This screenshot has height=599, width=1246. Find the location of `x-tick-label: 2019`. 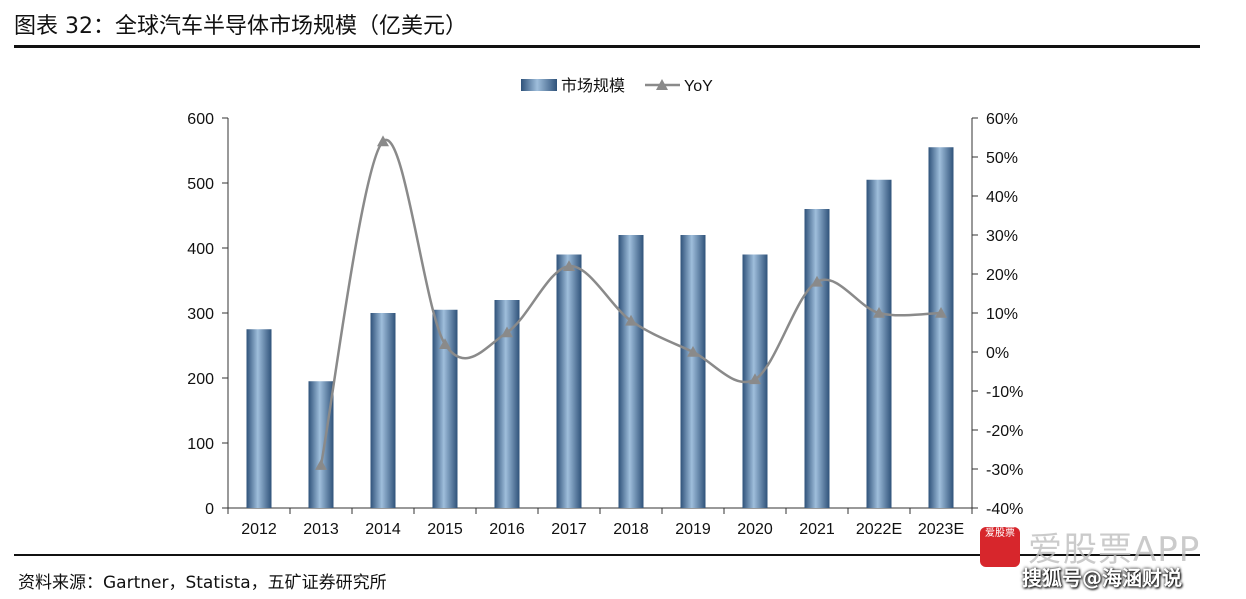

x-tick-label: 2019 is located at coordinates (693, 529).